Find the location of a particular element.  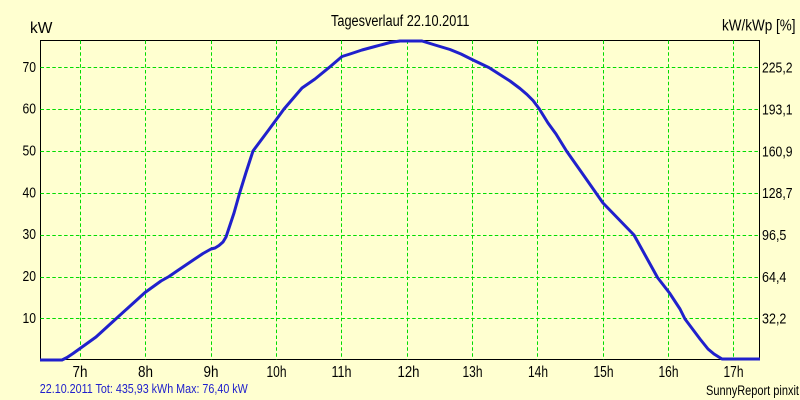

svg-text: 96,5 is located at coordinates (774, 236).